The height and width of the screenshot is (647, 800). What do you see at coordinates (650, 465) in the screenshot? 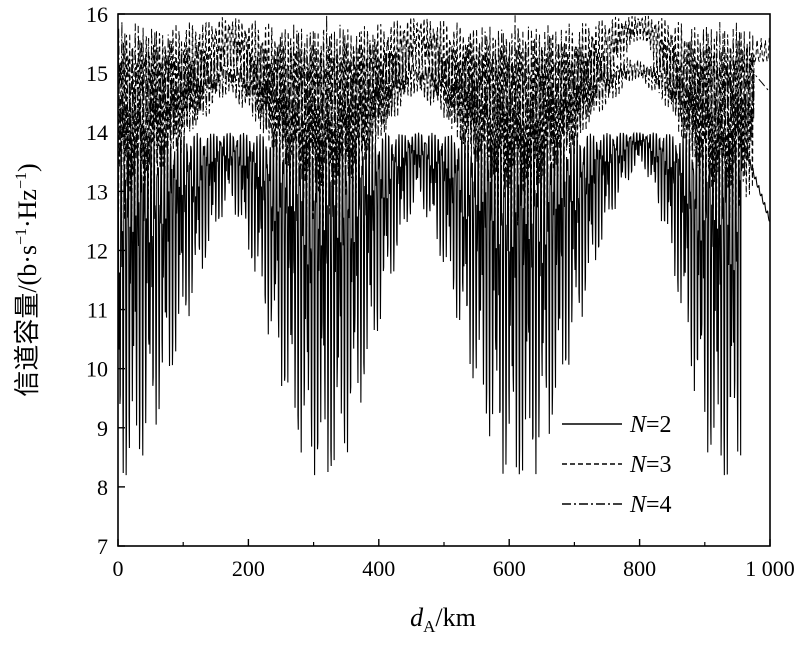
I see `legend-label-n3: N=3` at bounding box center [650, 465].